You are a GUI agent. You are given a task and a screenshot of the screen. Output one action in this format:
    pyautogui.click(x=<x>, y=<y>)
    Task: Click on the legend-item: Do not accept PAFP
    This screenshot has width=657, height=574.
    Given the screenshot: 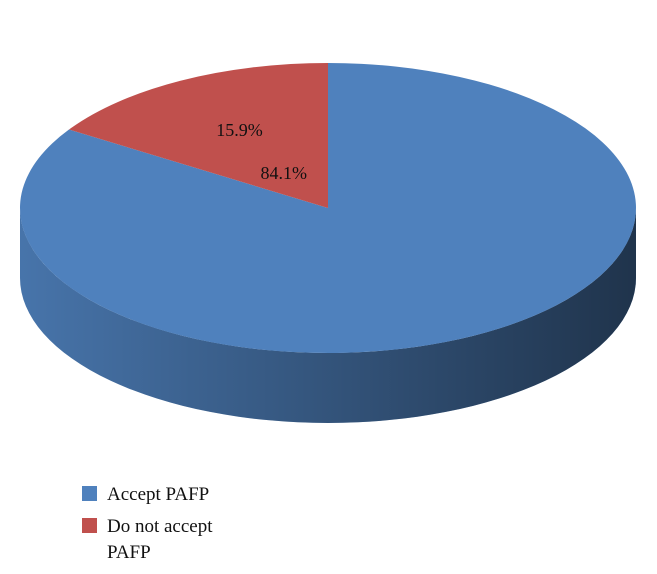 What is the action you would take?
    pyautogui.click(x=162, y=540)
    